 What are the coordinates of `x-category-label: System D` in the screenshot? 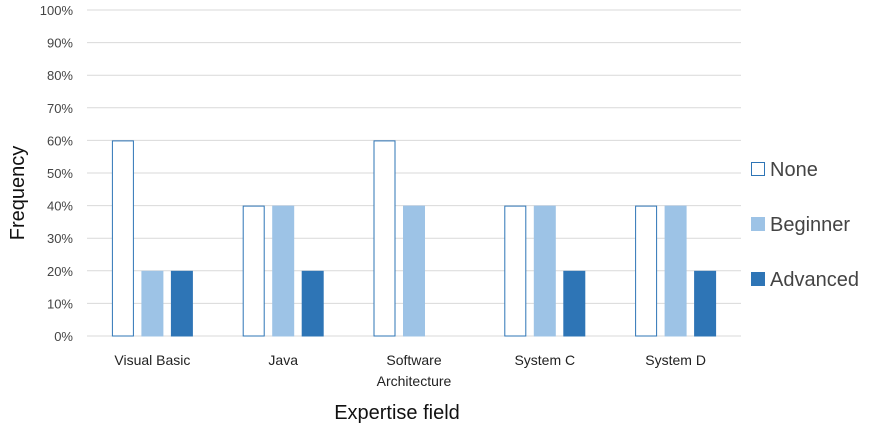 It's located at (675, 360).